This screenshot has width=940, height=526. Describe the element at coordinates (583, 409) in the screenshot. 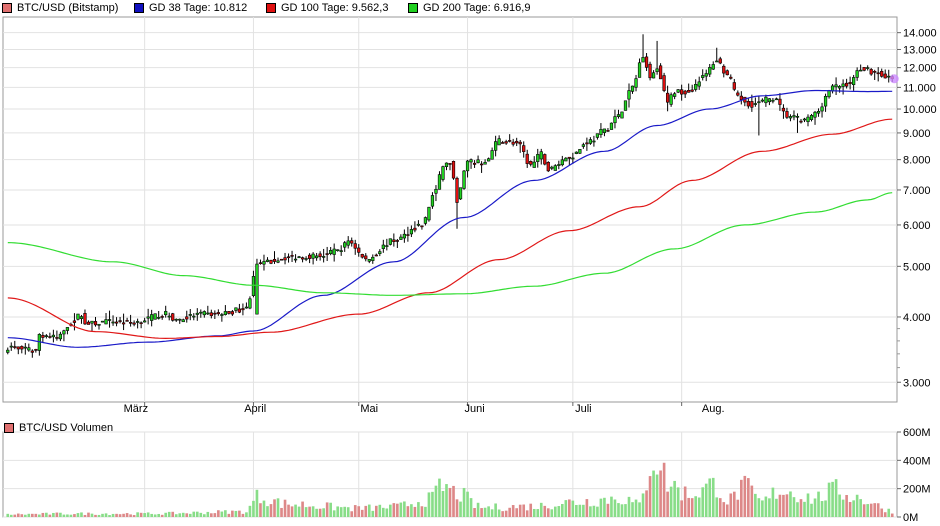

I see `x-tick-label: Juli` at that location.